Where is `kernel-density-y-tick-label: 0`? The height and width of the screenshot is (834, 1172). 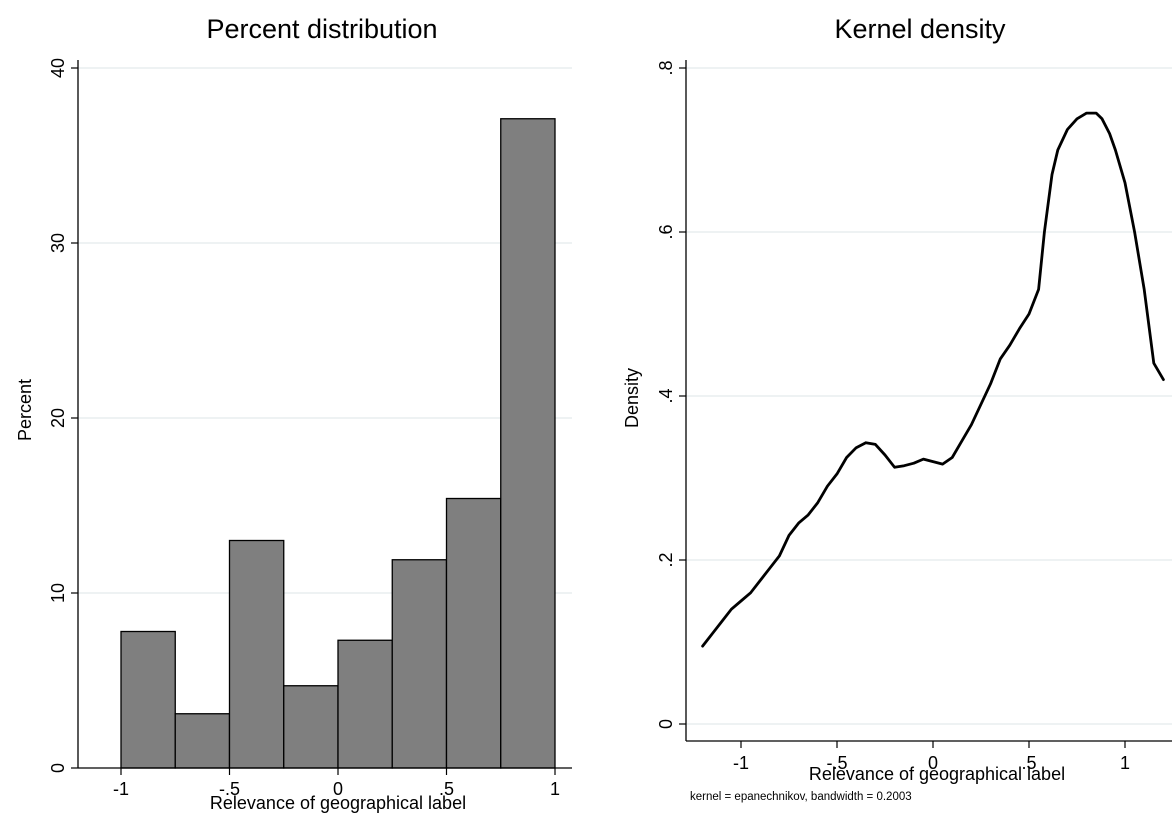
kernel-density-y-tick-label: 0 is located at coordinates (666, 724).